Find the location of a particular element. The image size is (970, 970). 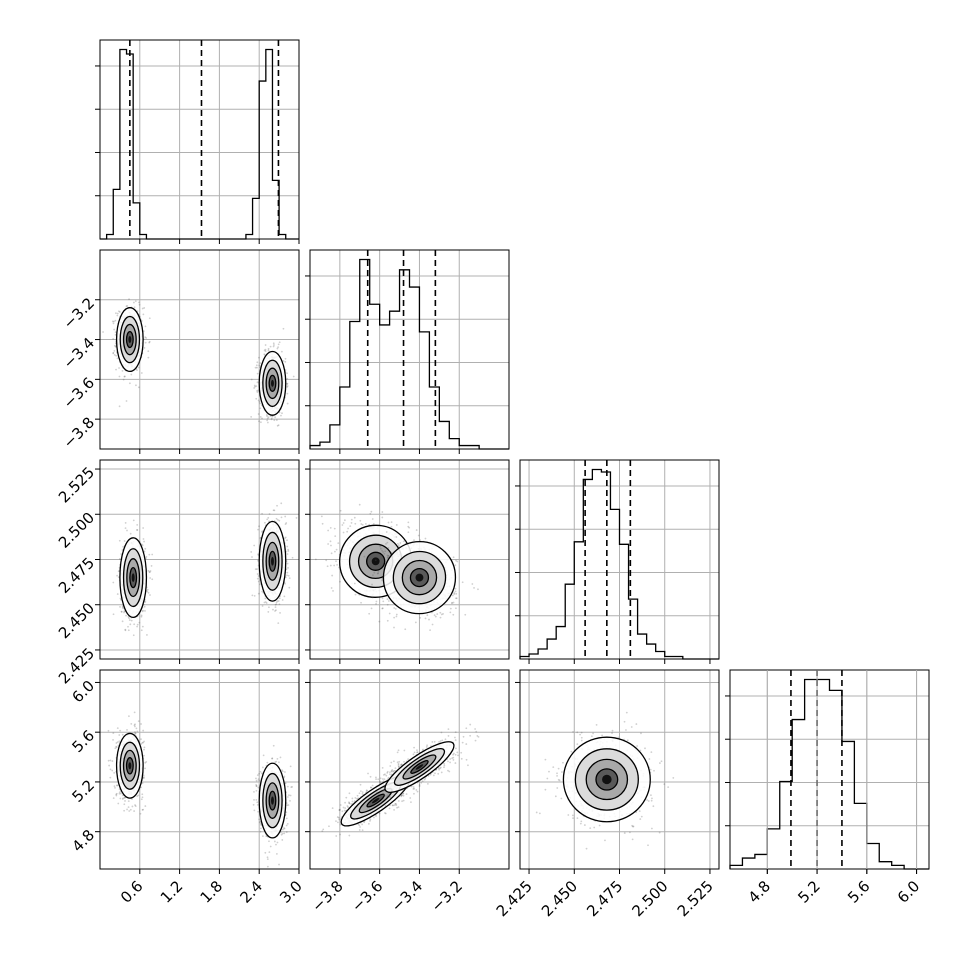

y-tick-label: 2.475 is located at coordinates (76, 575).